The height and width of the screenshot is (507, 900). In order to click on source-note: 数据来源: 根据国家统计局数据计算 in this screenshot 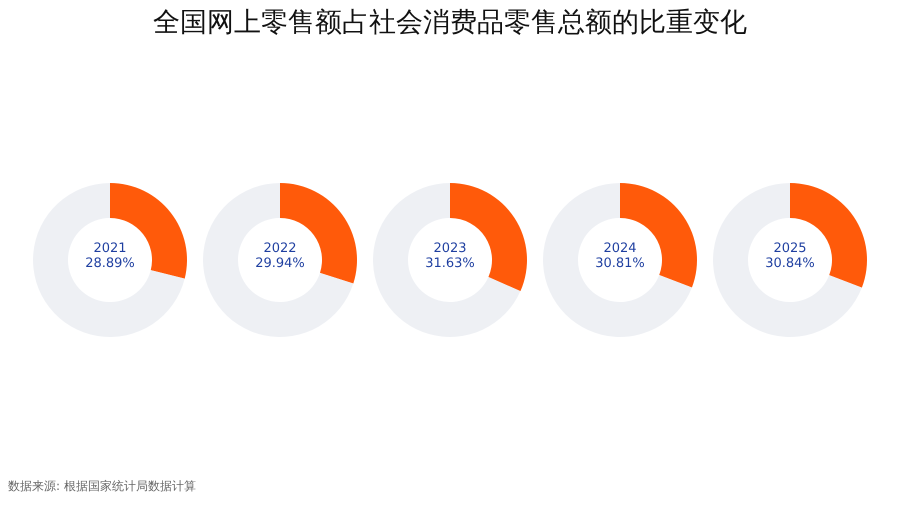, I will do `click(102, 486)`.